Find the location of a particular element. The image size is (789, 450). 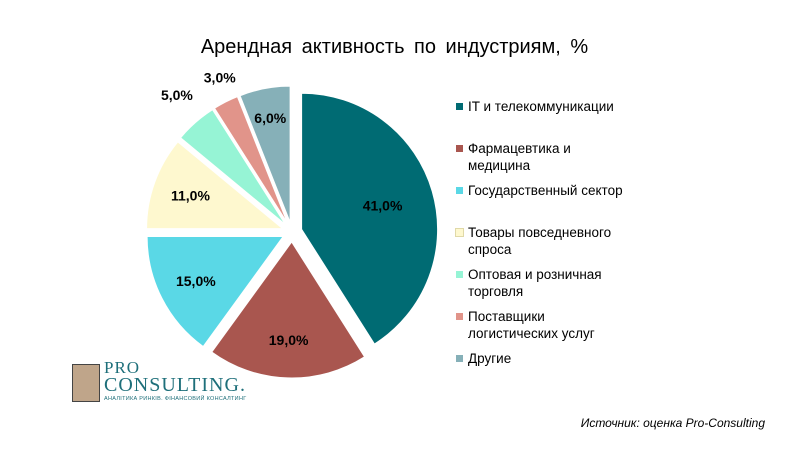

pie-slice-fmcg is located at coordinates (215, 185).